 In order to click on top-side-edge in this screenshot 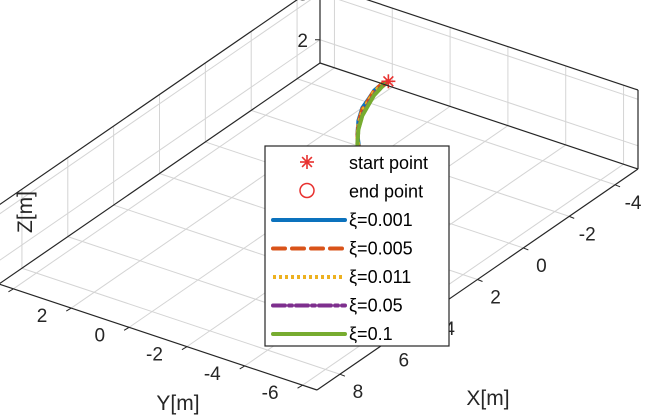, I will do `click(502, 45)`.